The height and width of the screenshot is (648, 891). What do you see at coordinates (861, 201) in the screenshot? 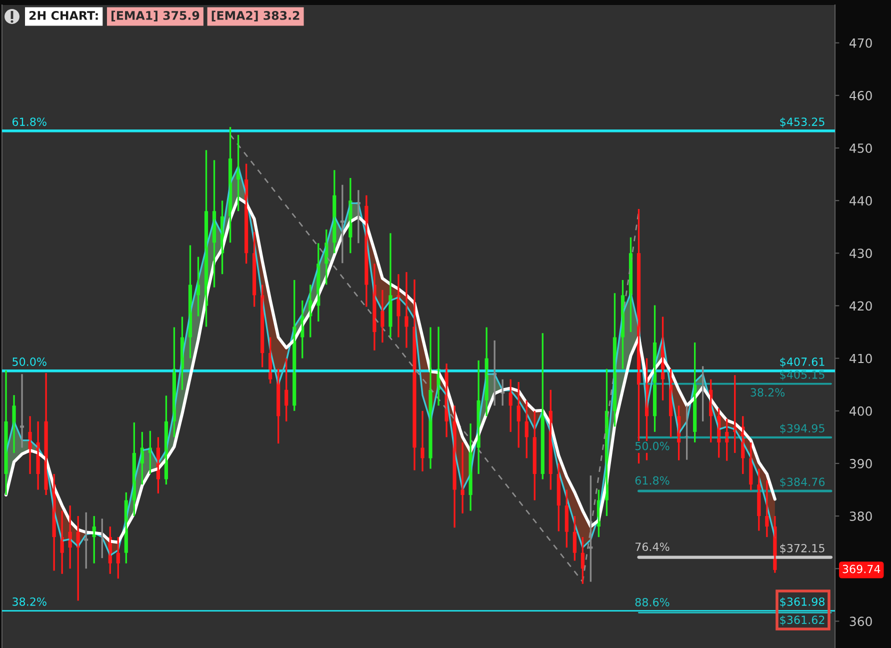
I see `y-tick-label: 440` at bounding box center [861, 201].